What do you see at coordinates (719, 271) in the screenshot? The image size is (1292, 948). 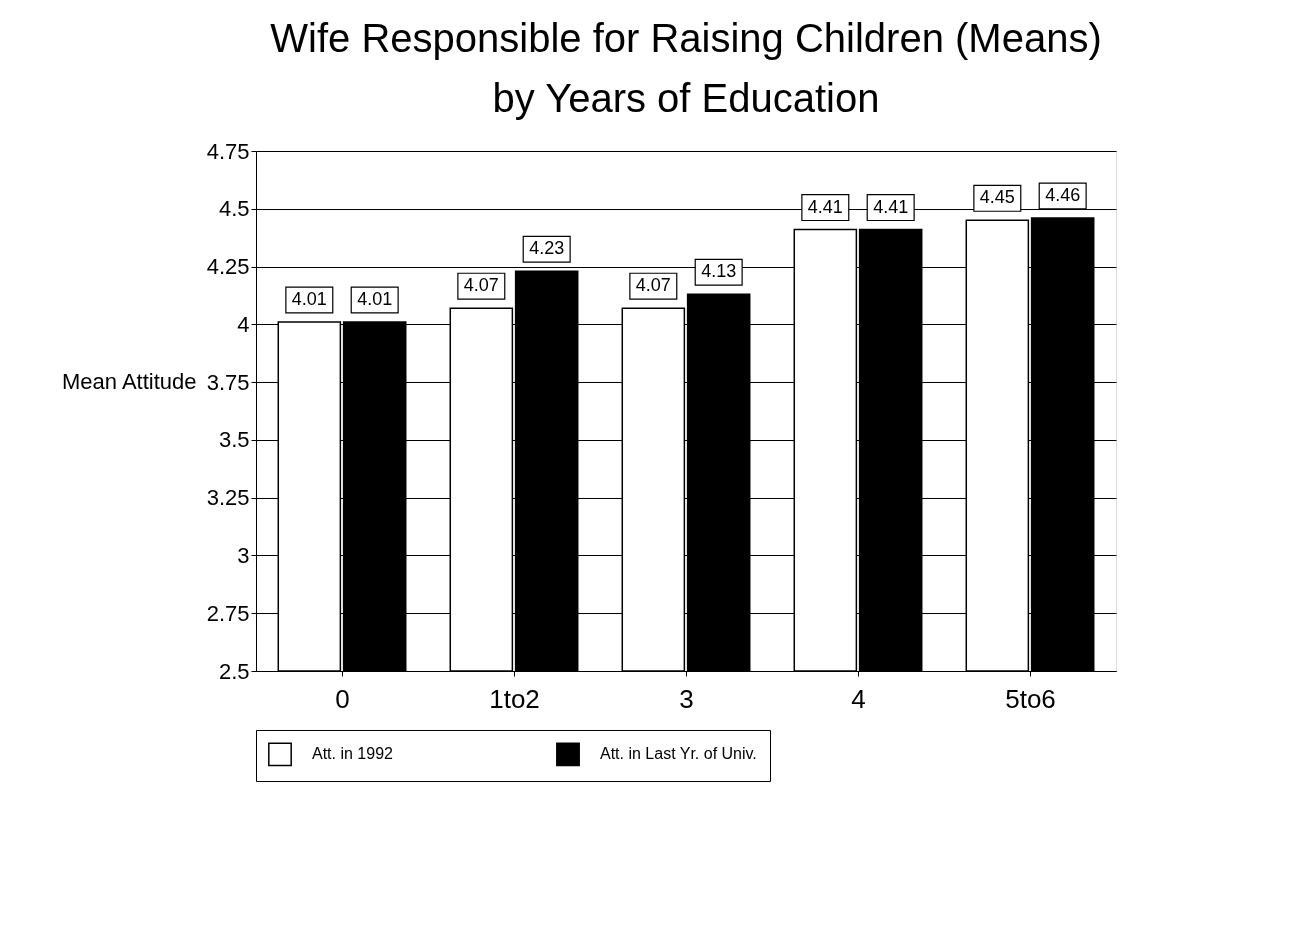 I see `data-label: 4.13` at bounding box center [719, 271].